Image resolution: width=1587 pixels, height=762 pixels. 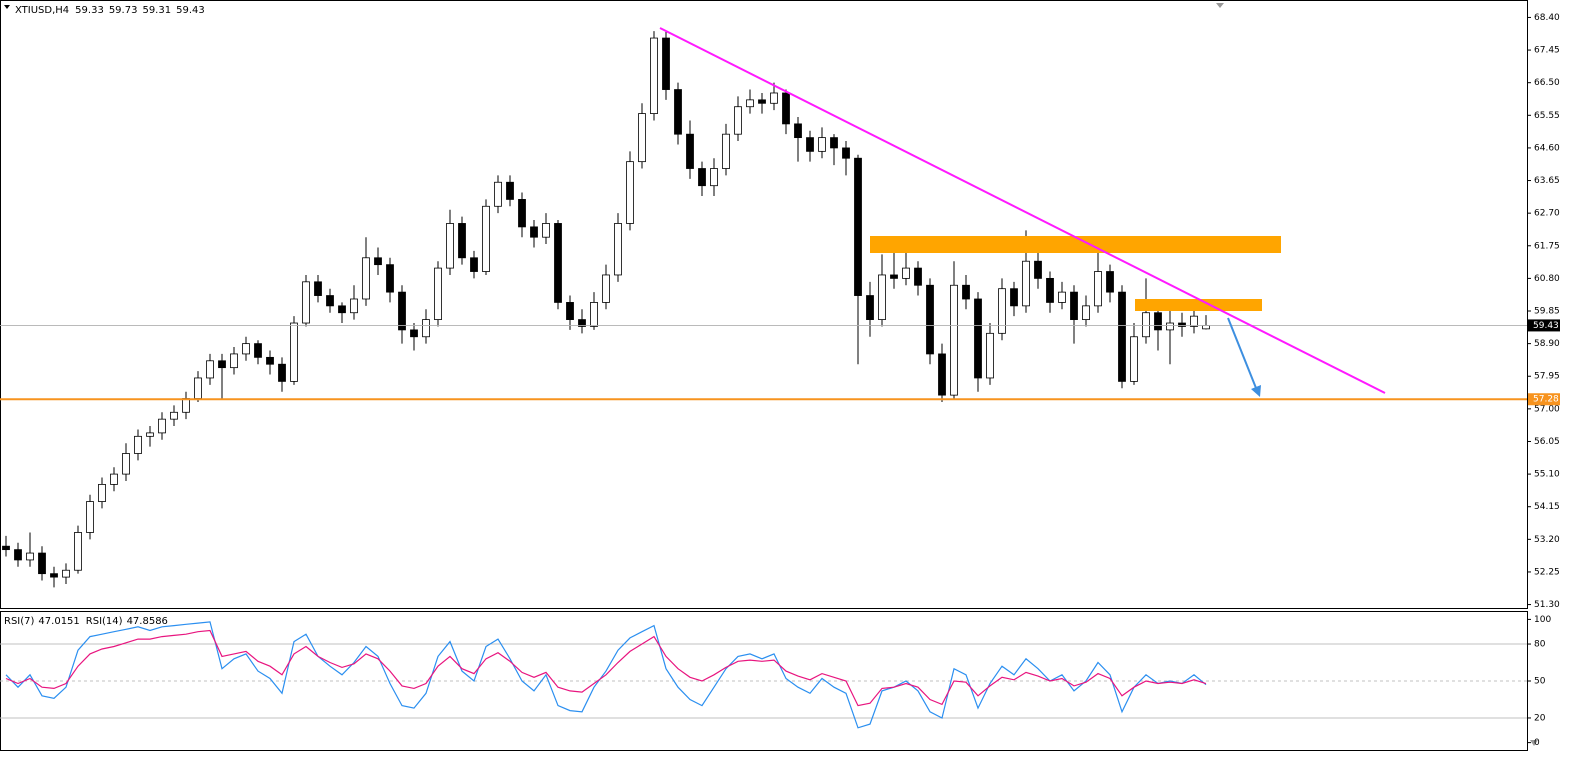 What do you see at coordinates (1547, 507) in the screenshot?
I see `y-tick-label: 54.15` at bounding box center [1547, 507].